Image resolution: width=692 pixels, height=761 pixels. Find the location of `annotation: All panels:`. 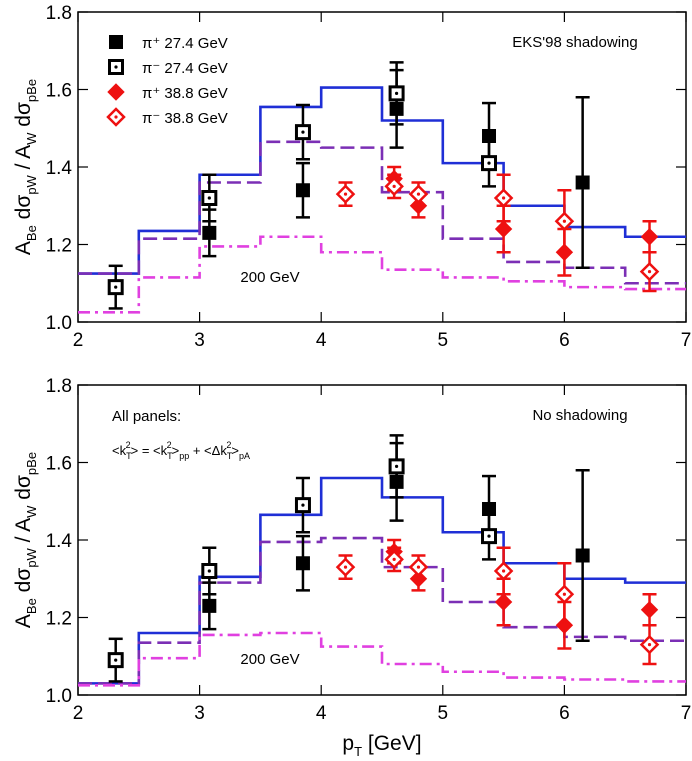

annotation: All panels: is located at coordinates (146, 416).